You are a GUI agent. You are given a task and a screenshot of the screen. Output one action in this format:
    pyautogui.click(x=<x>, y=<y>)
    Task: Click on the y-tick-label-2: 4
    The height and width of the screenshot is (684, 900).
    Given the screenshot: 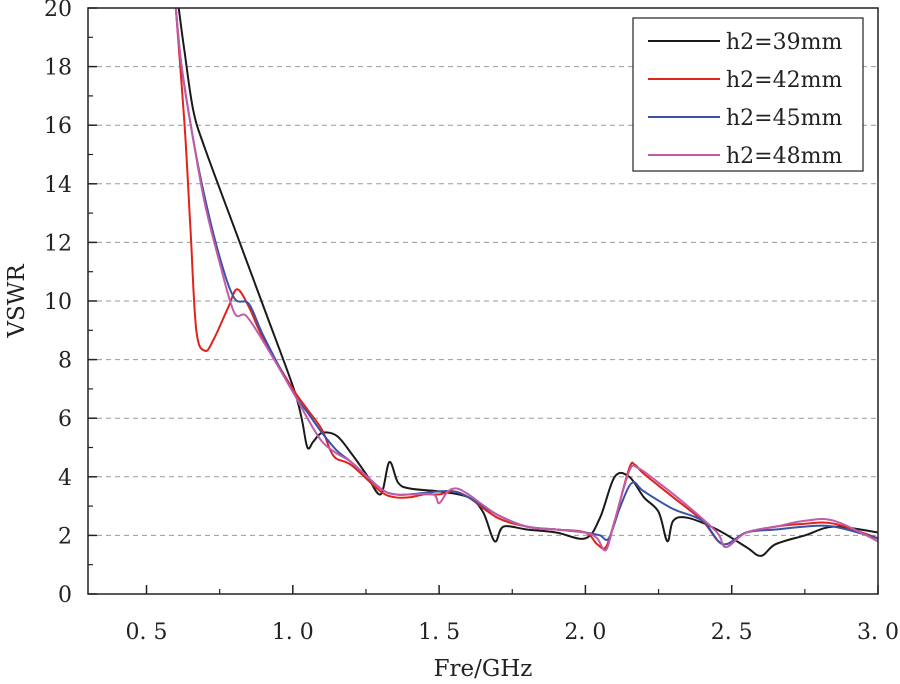 What is the action you would take?
    pyautogui.click(x=65, y=478)
    